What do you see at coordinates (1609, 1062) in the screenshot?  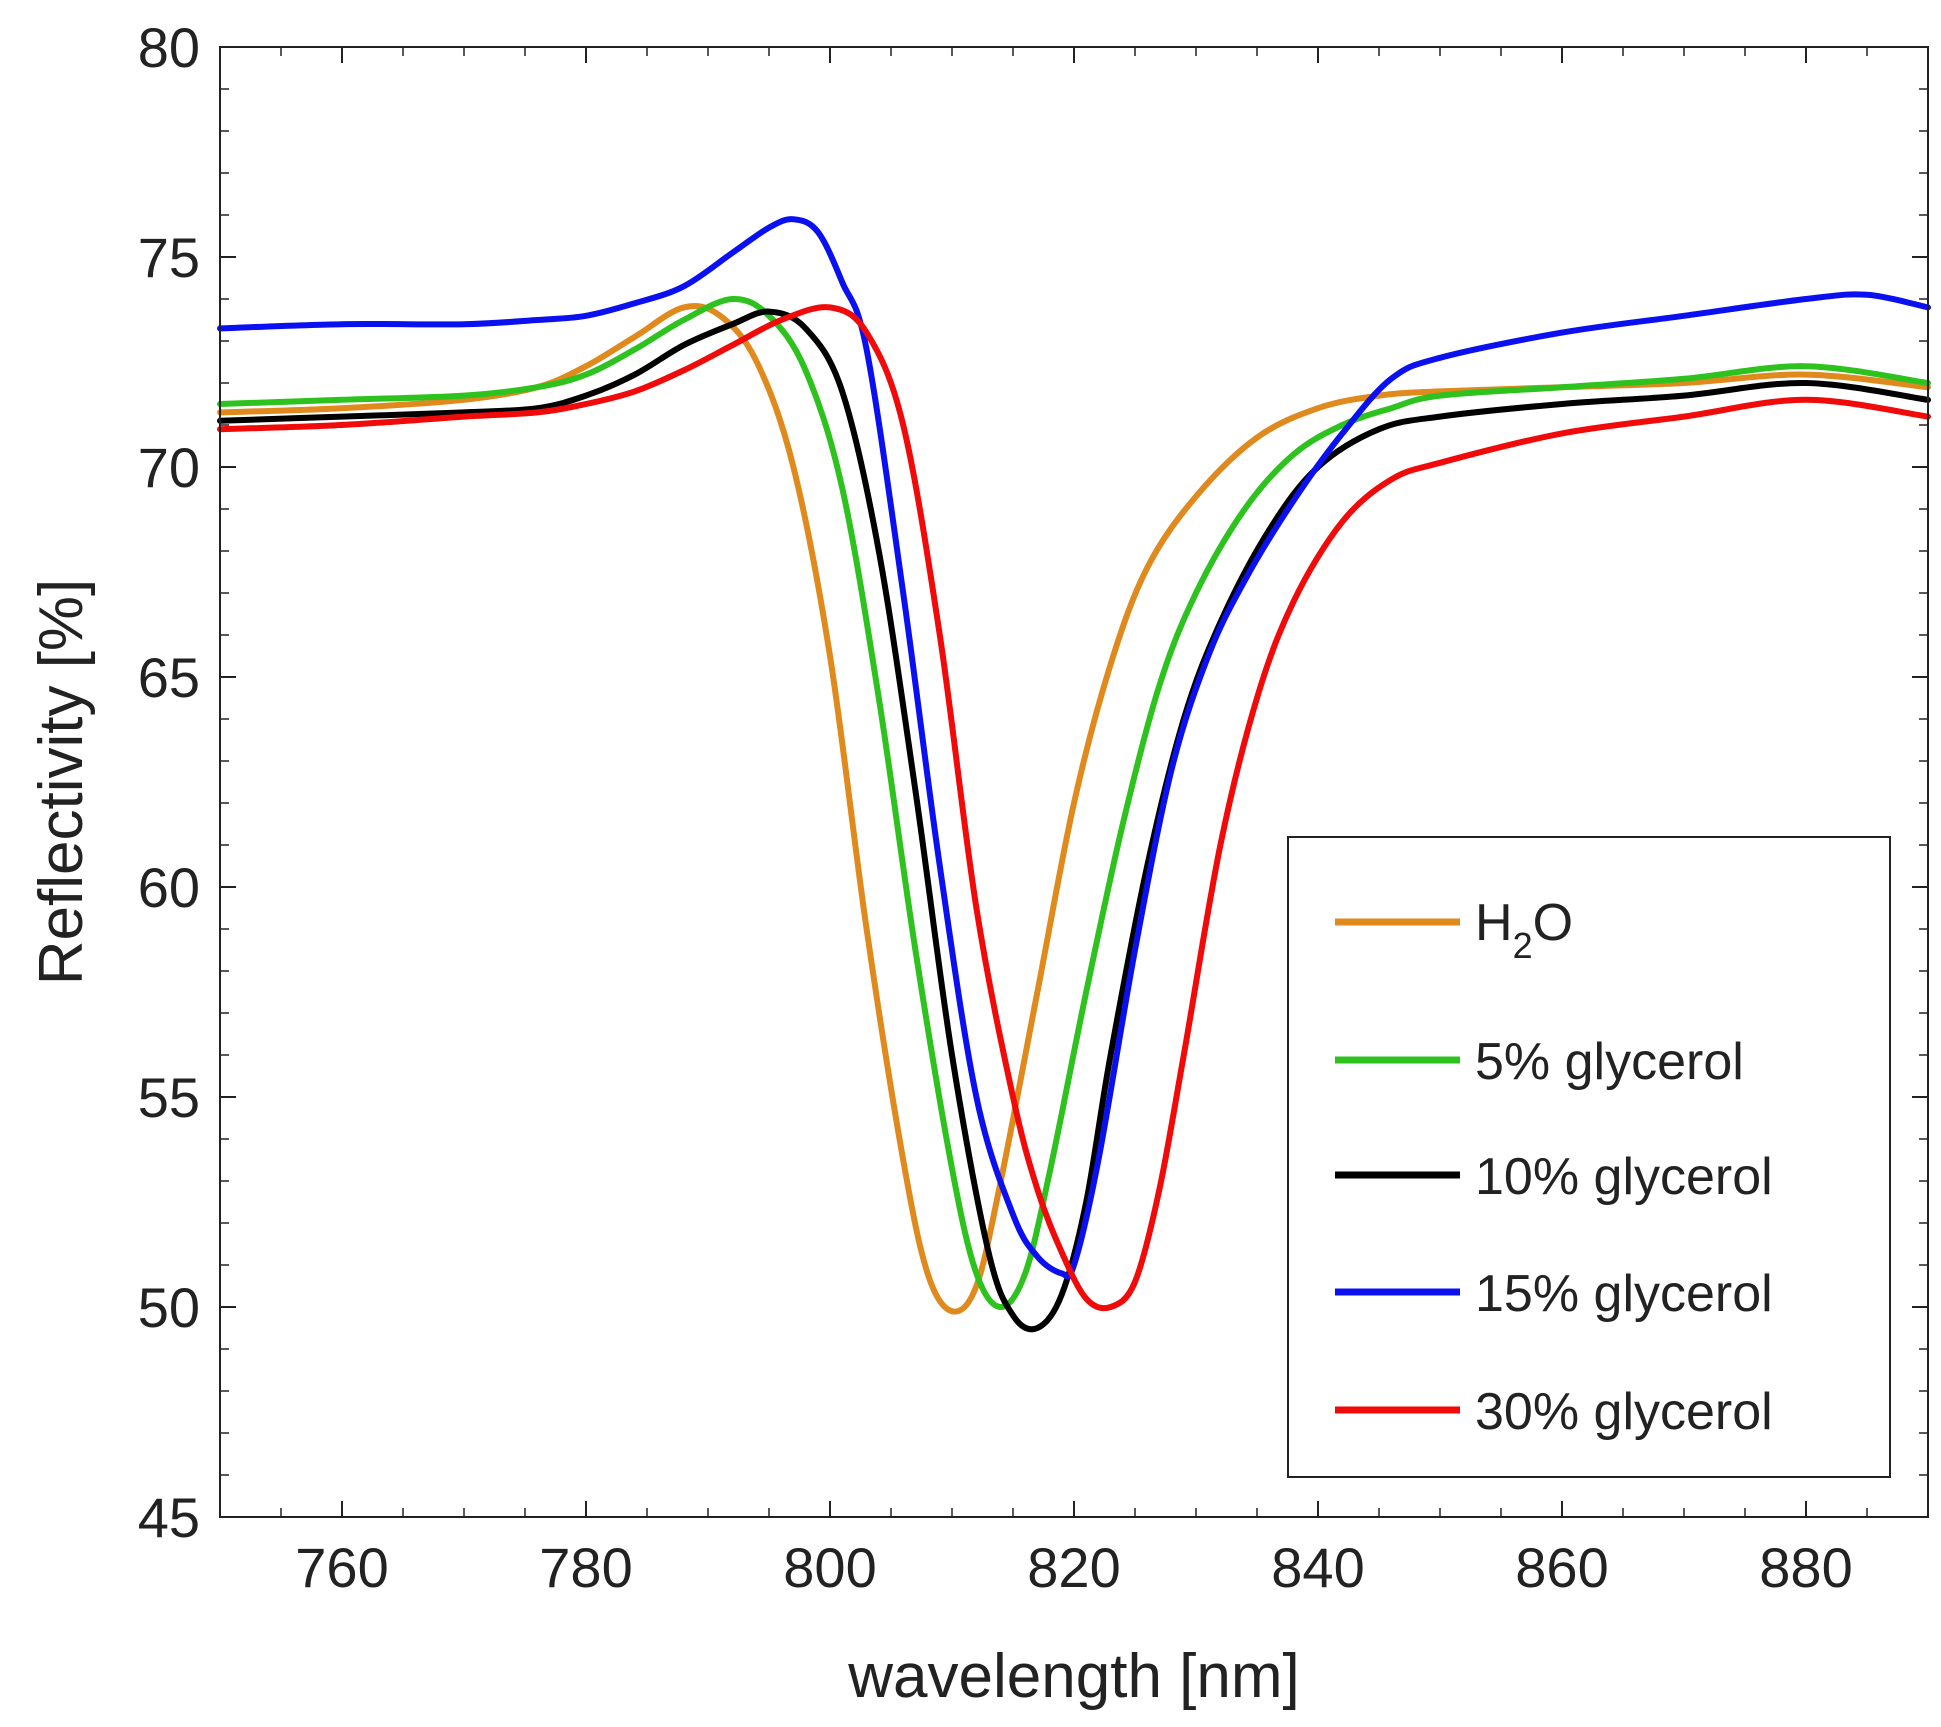 I see `legend-label-5pct: 5% glycerol` at bounding box center [1609, 1062].